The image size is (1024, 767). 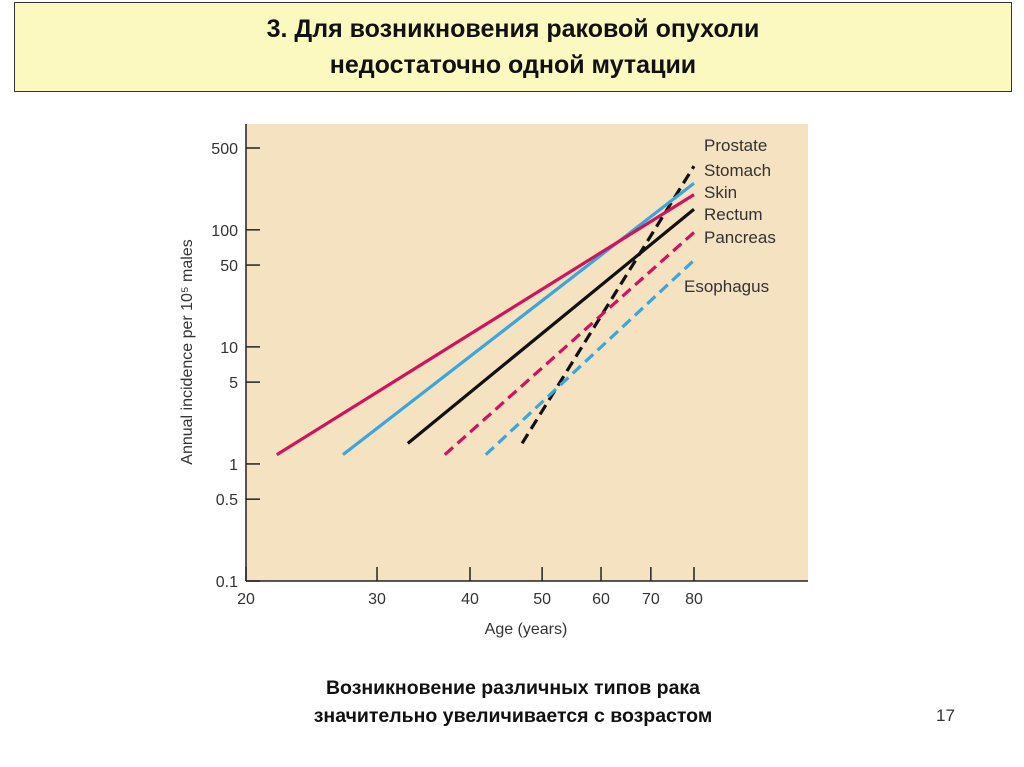 I want to click on y-tick-label: 5, so click(x=233, y=383).